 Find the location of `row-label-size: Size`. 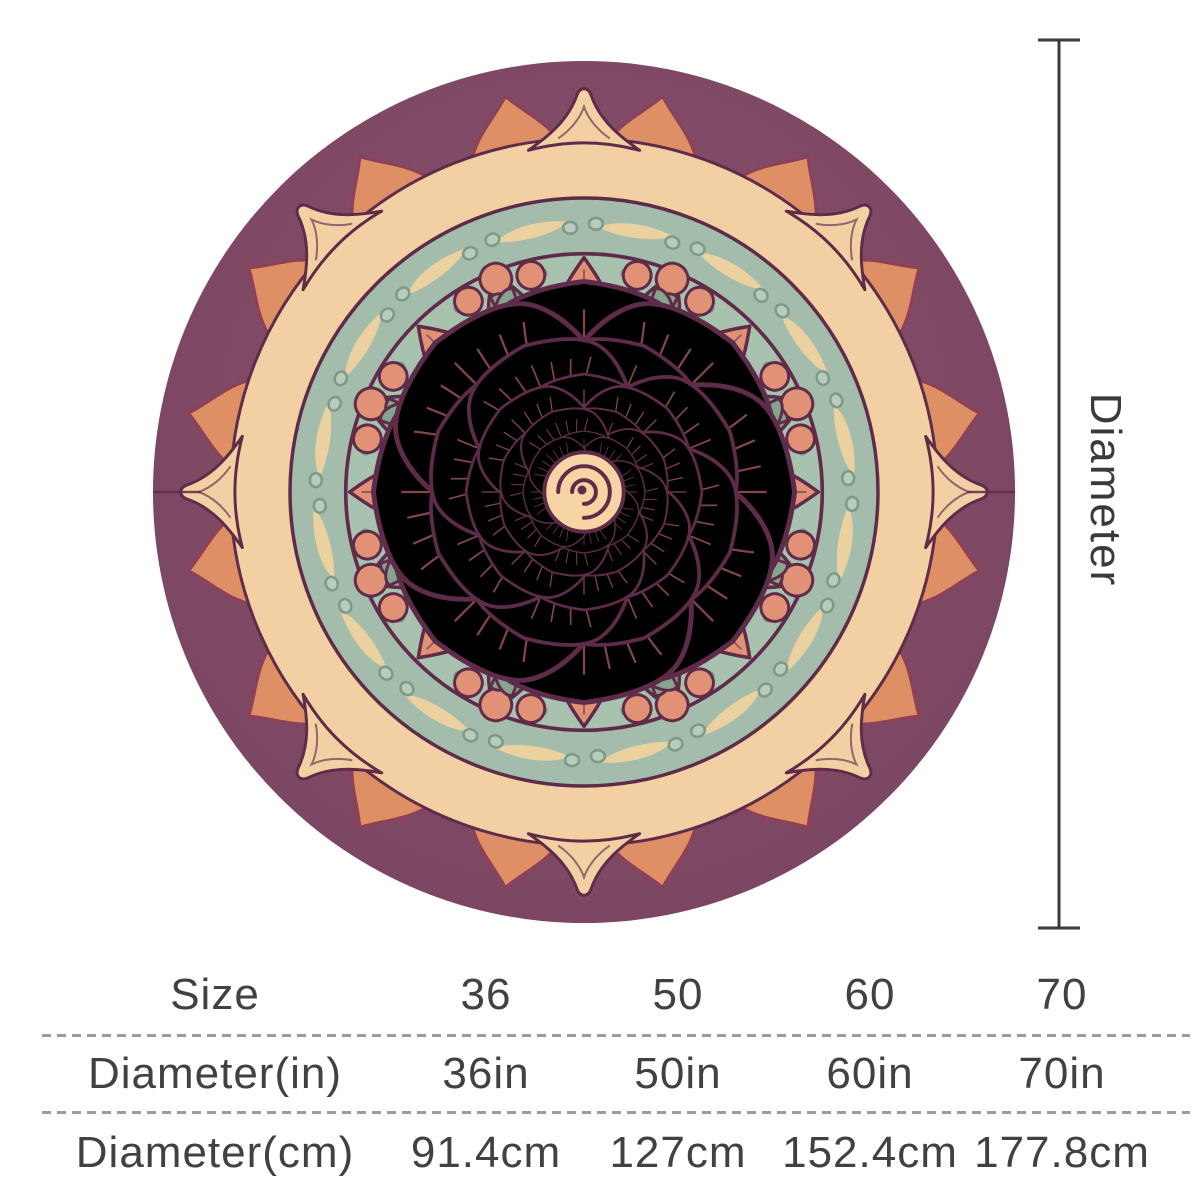

row-label-size: Size is located at coordinates (215, 994).